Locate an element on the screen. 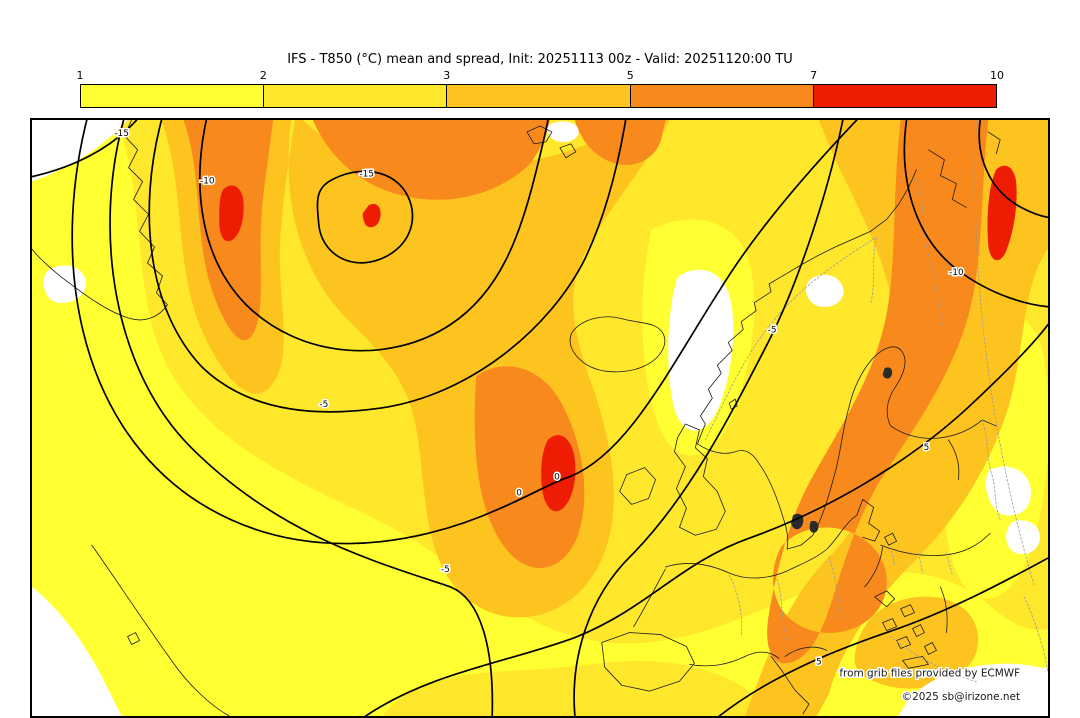  colorbar-tick-10: 10 is located at coordinates (997, 75).